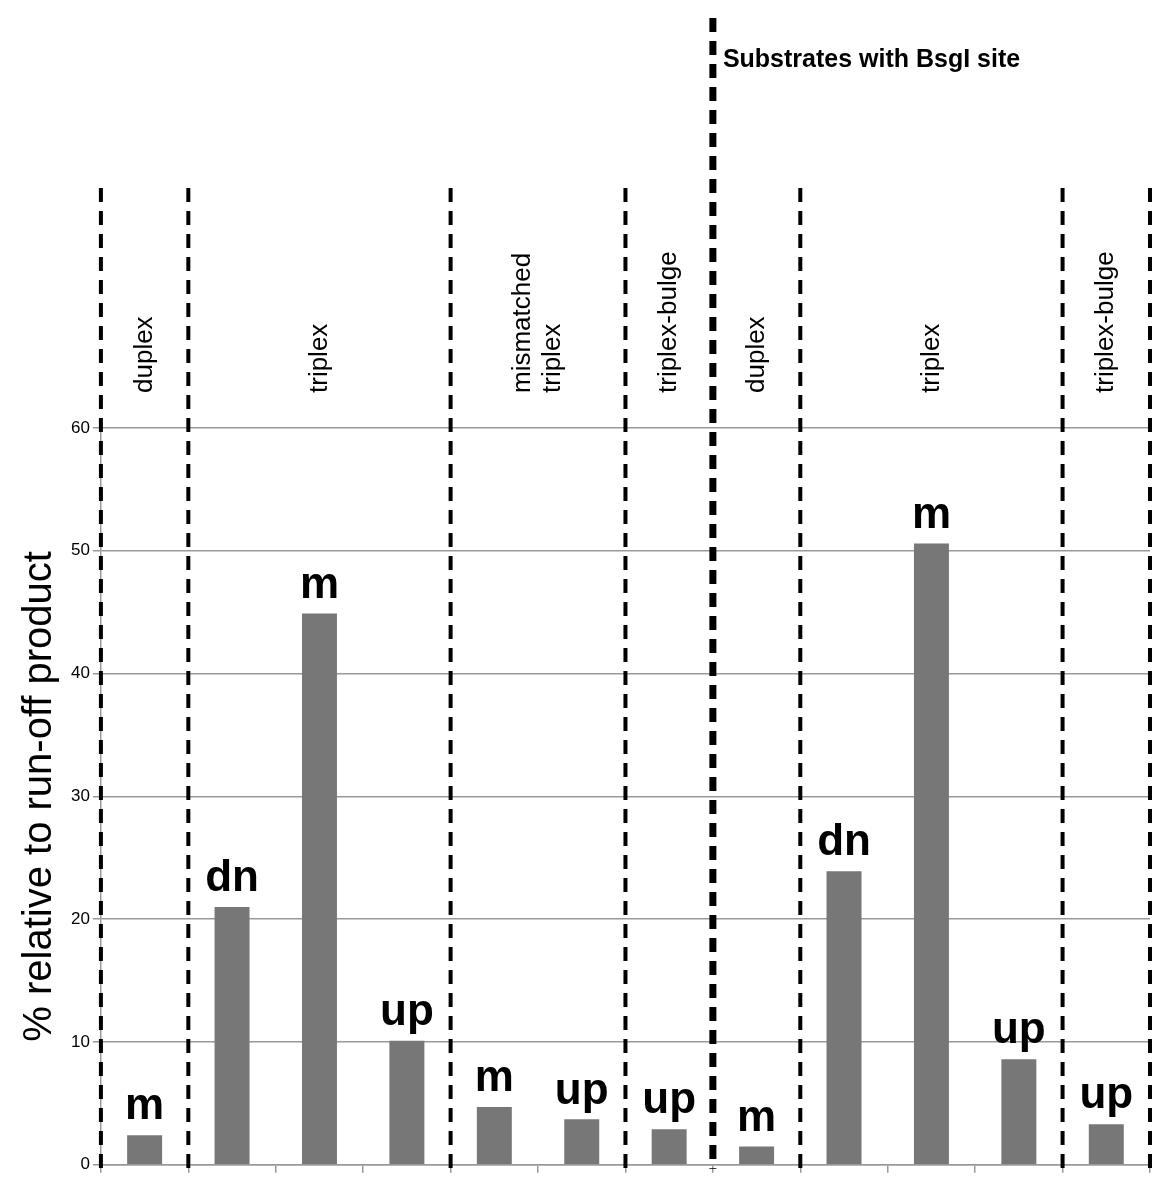  Describe the element at coordinates (80, 1041) in the screenshot. I see `y-tick-label: 10` at that location.